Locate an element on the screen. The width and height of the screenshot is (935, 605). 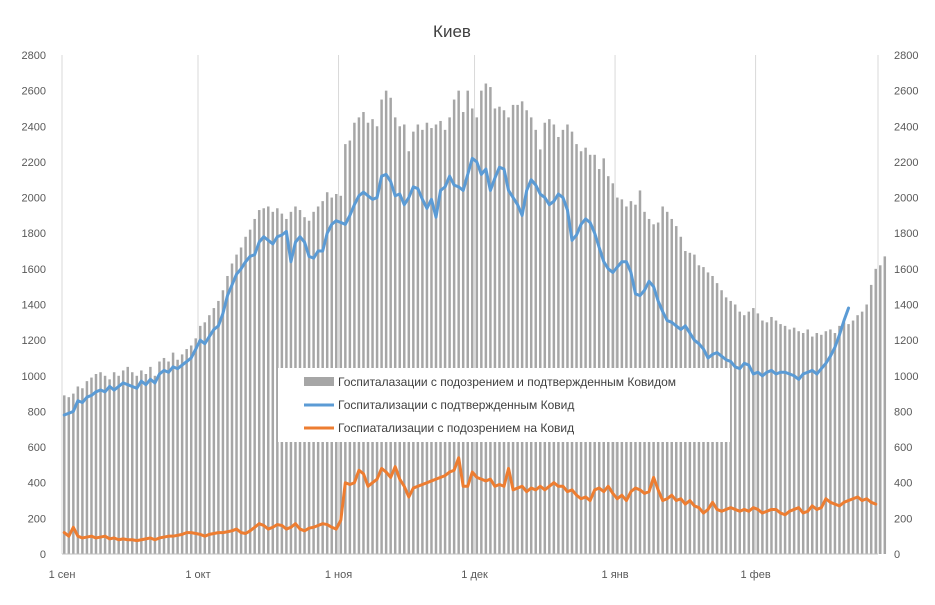
y-tick-label-right: 1000 is located at coordinates (906, 377).